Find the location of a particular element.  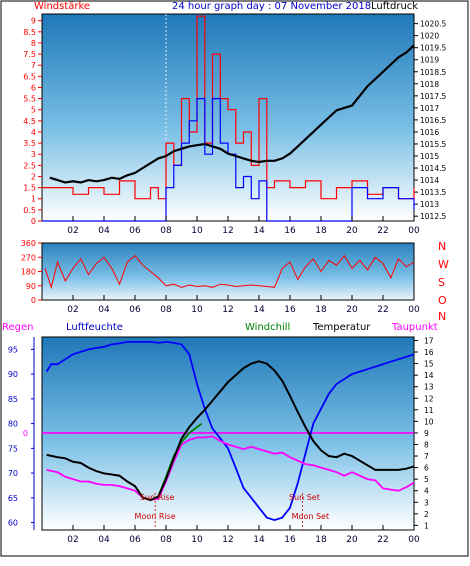

x-axis-top-label: 10 is located at coordinates (197, 231).